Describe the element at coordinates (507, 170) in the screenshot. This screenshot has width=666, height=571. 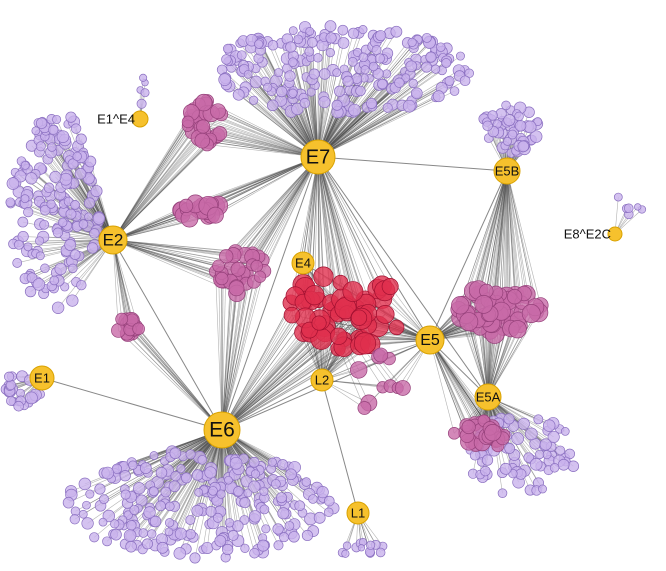
I see `hub-label: E5B` at that location.